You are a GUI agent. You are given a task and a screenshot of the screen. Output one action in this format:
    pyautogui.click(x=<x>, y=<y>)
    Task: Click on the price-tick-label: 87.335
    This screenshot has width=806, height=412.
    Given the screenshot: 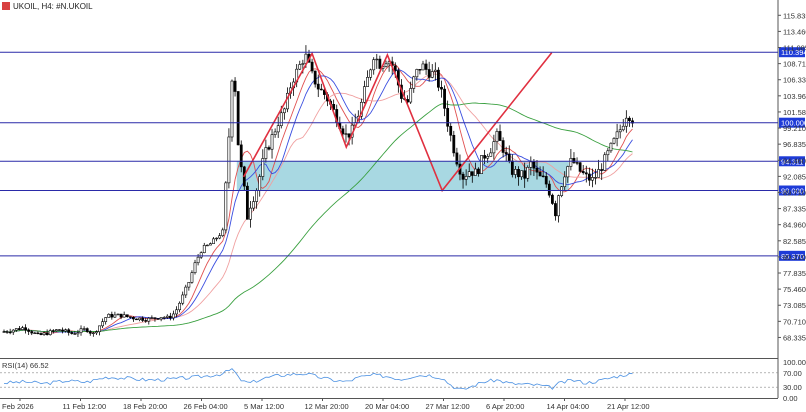 What is the action you would take?
    pyautogui.click(x=794, y=209)
    